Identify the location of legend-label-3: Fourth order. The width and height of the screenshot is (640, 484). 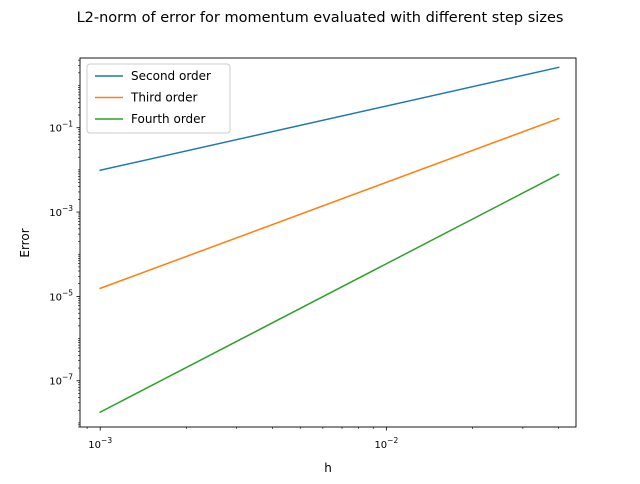
(168, 119).